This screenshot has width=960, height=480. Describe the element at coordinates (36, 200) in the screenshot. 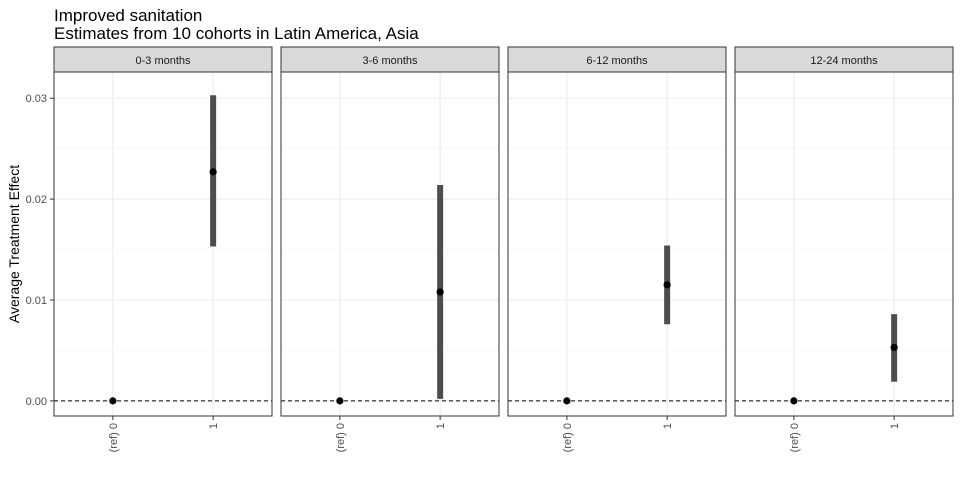

I see `y-tick-label: 0.02` at that location.